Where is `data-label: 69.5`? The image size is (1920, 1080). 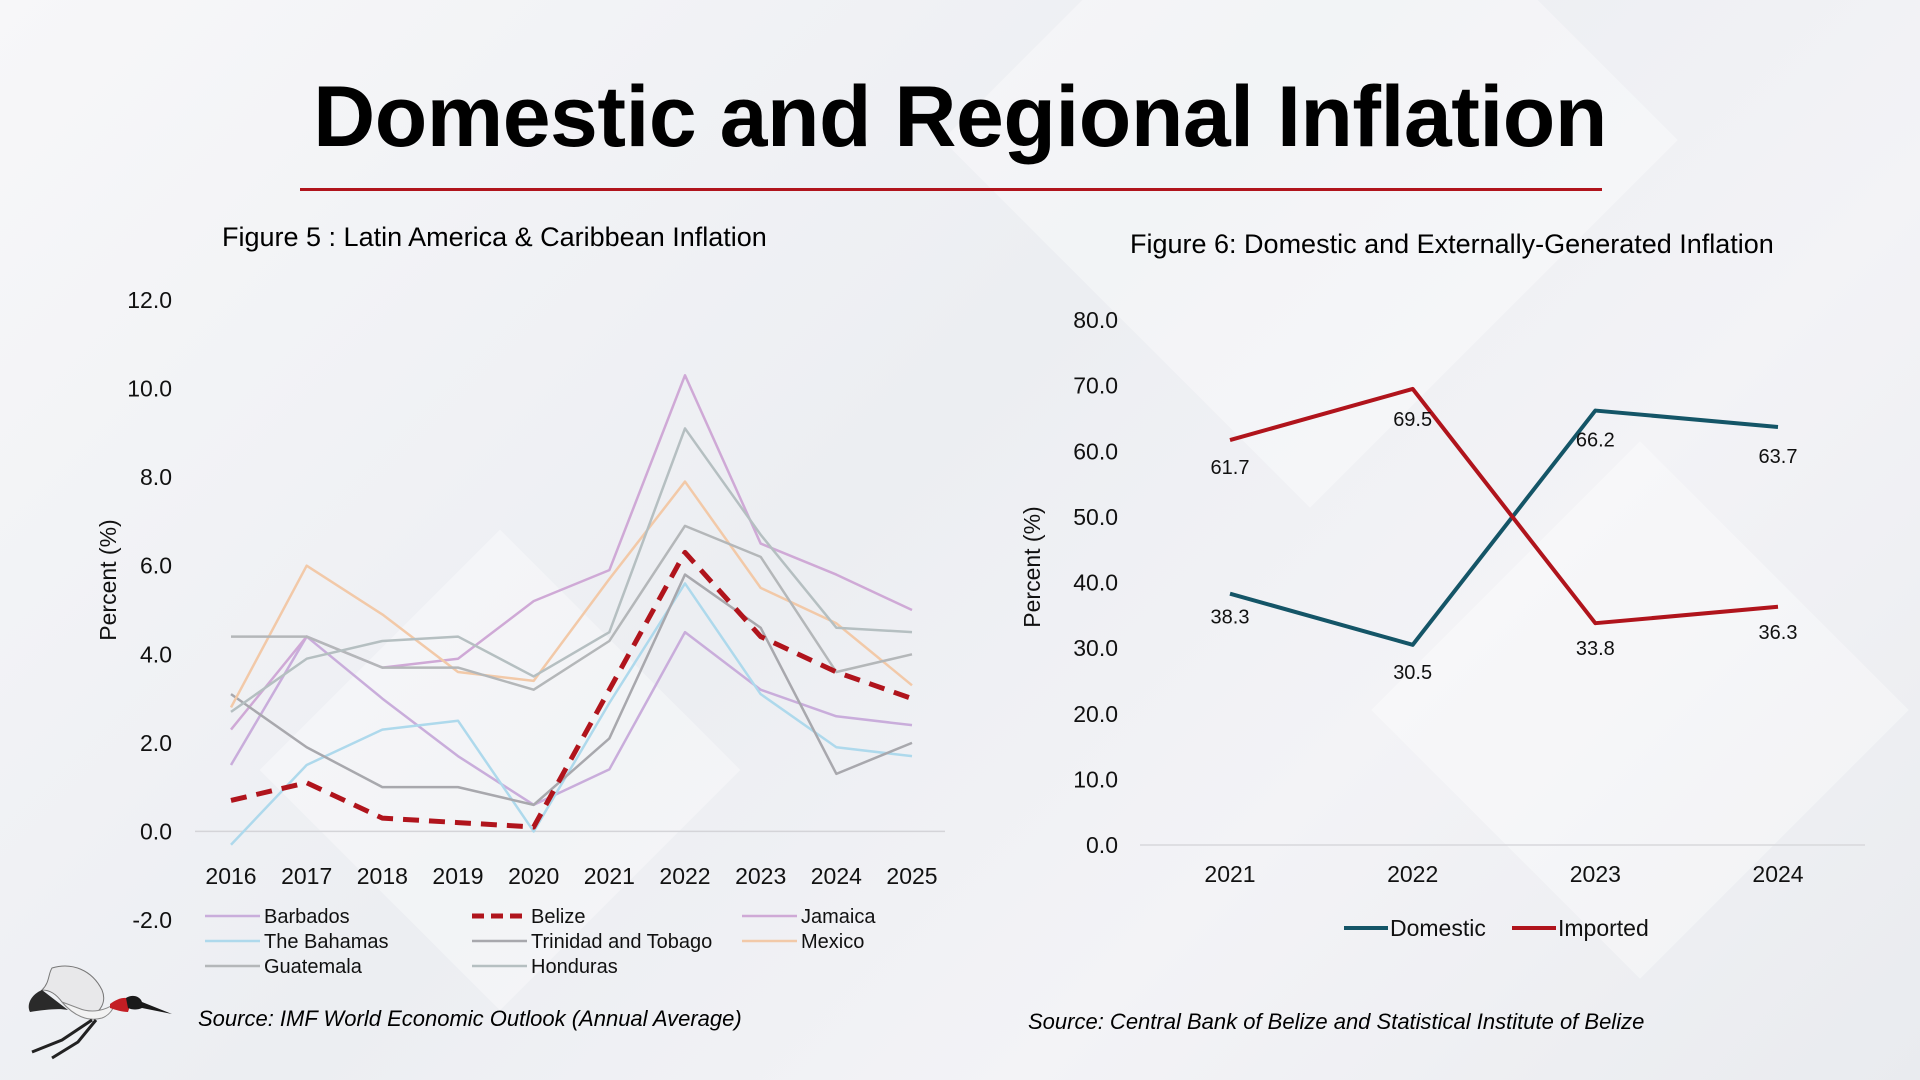
data-label: 69.5 is located at coordinates (1412, 420).